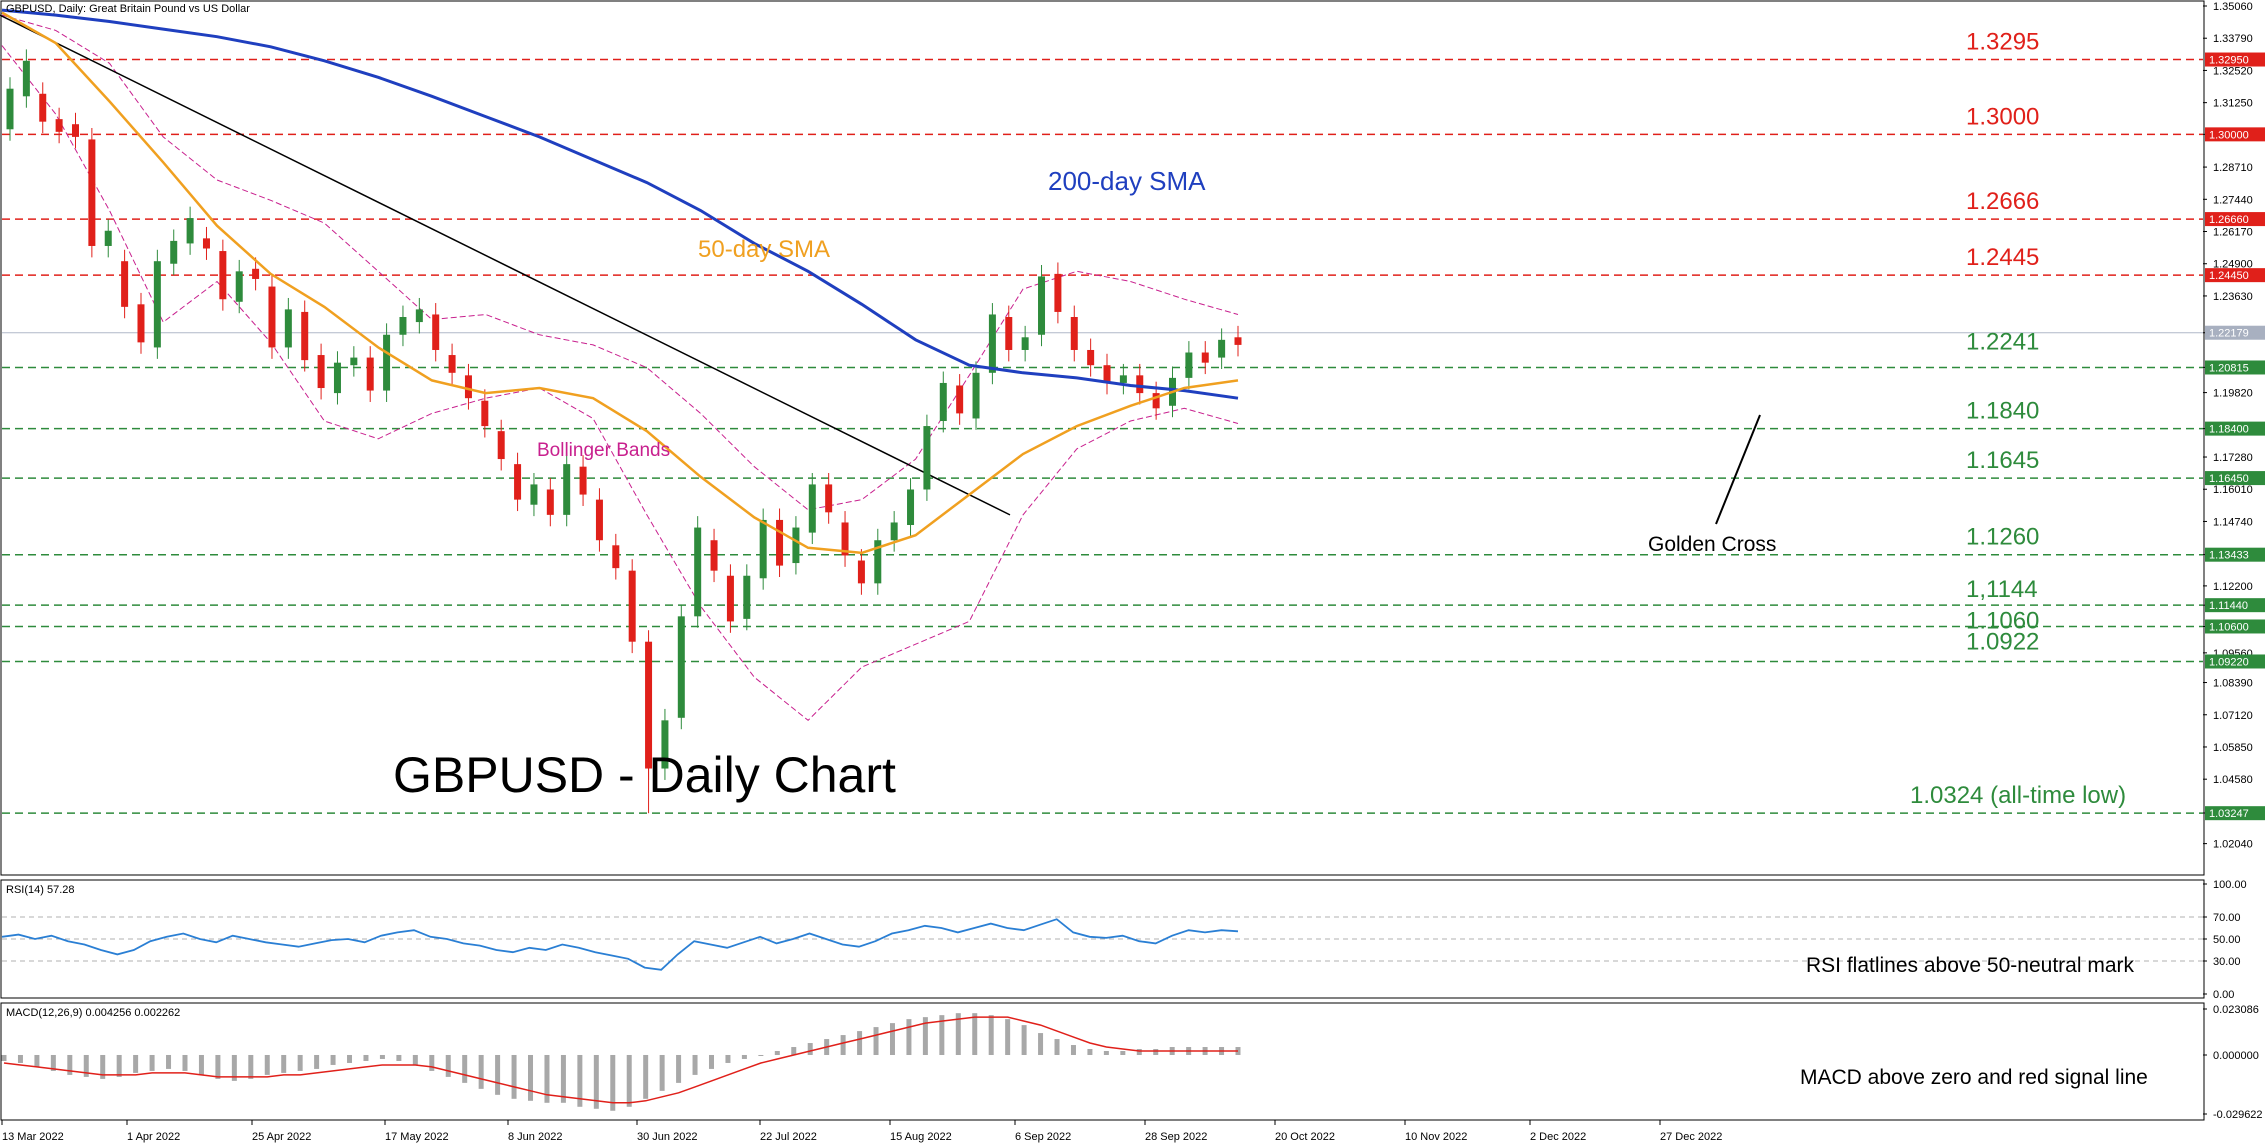  Describe the element at coordinates (2229, 220) in the screenshot. I see `price-tag-text: 1.26660` at that location.